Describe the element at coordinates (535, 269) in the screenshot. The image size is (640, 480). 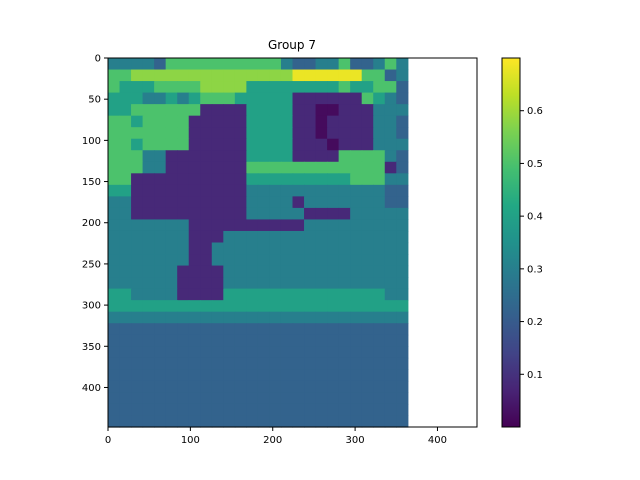
I see `colorbar-tick-label: 0.3` at that location.